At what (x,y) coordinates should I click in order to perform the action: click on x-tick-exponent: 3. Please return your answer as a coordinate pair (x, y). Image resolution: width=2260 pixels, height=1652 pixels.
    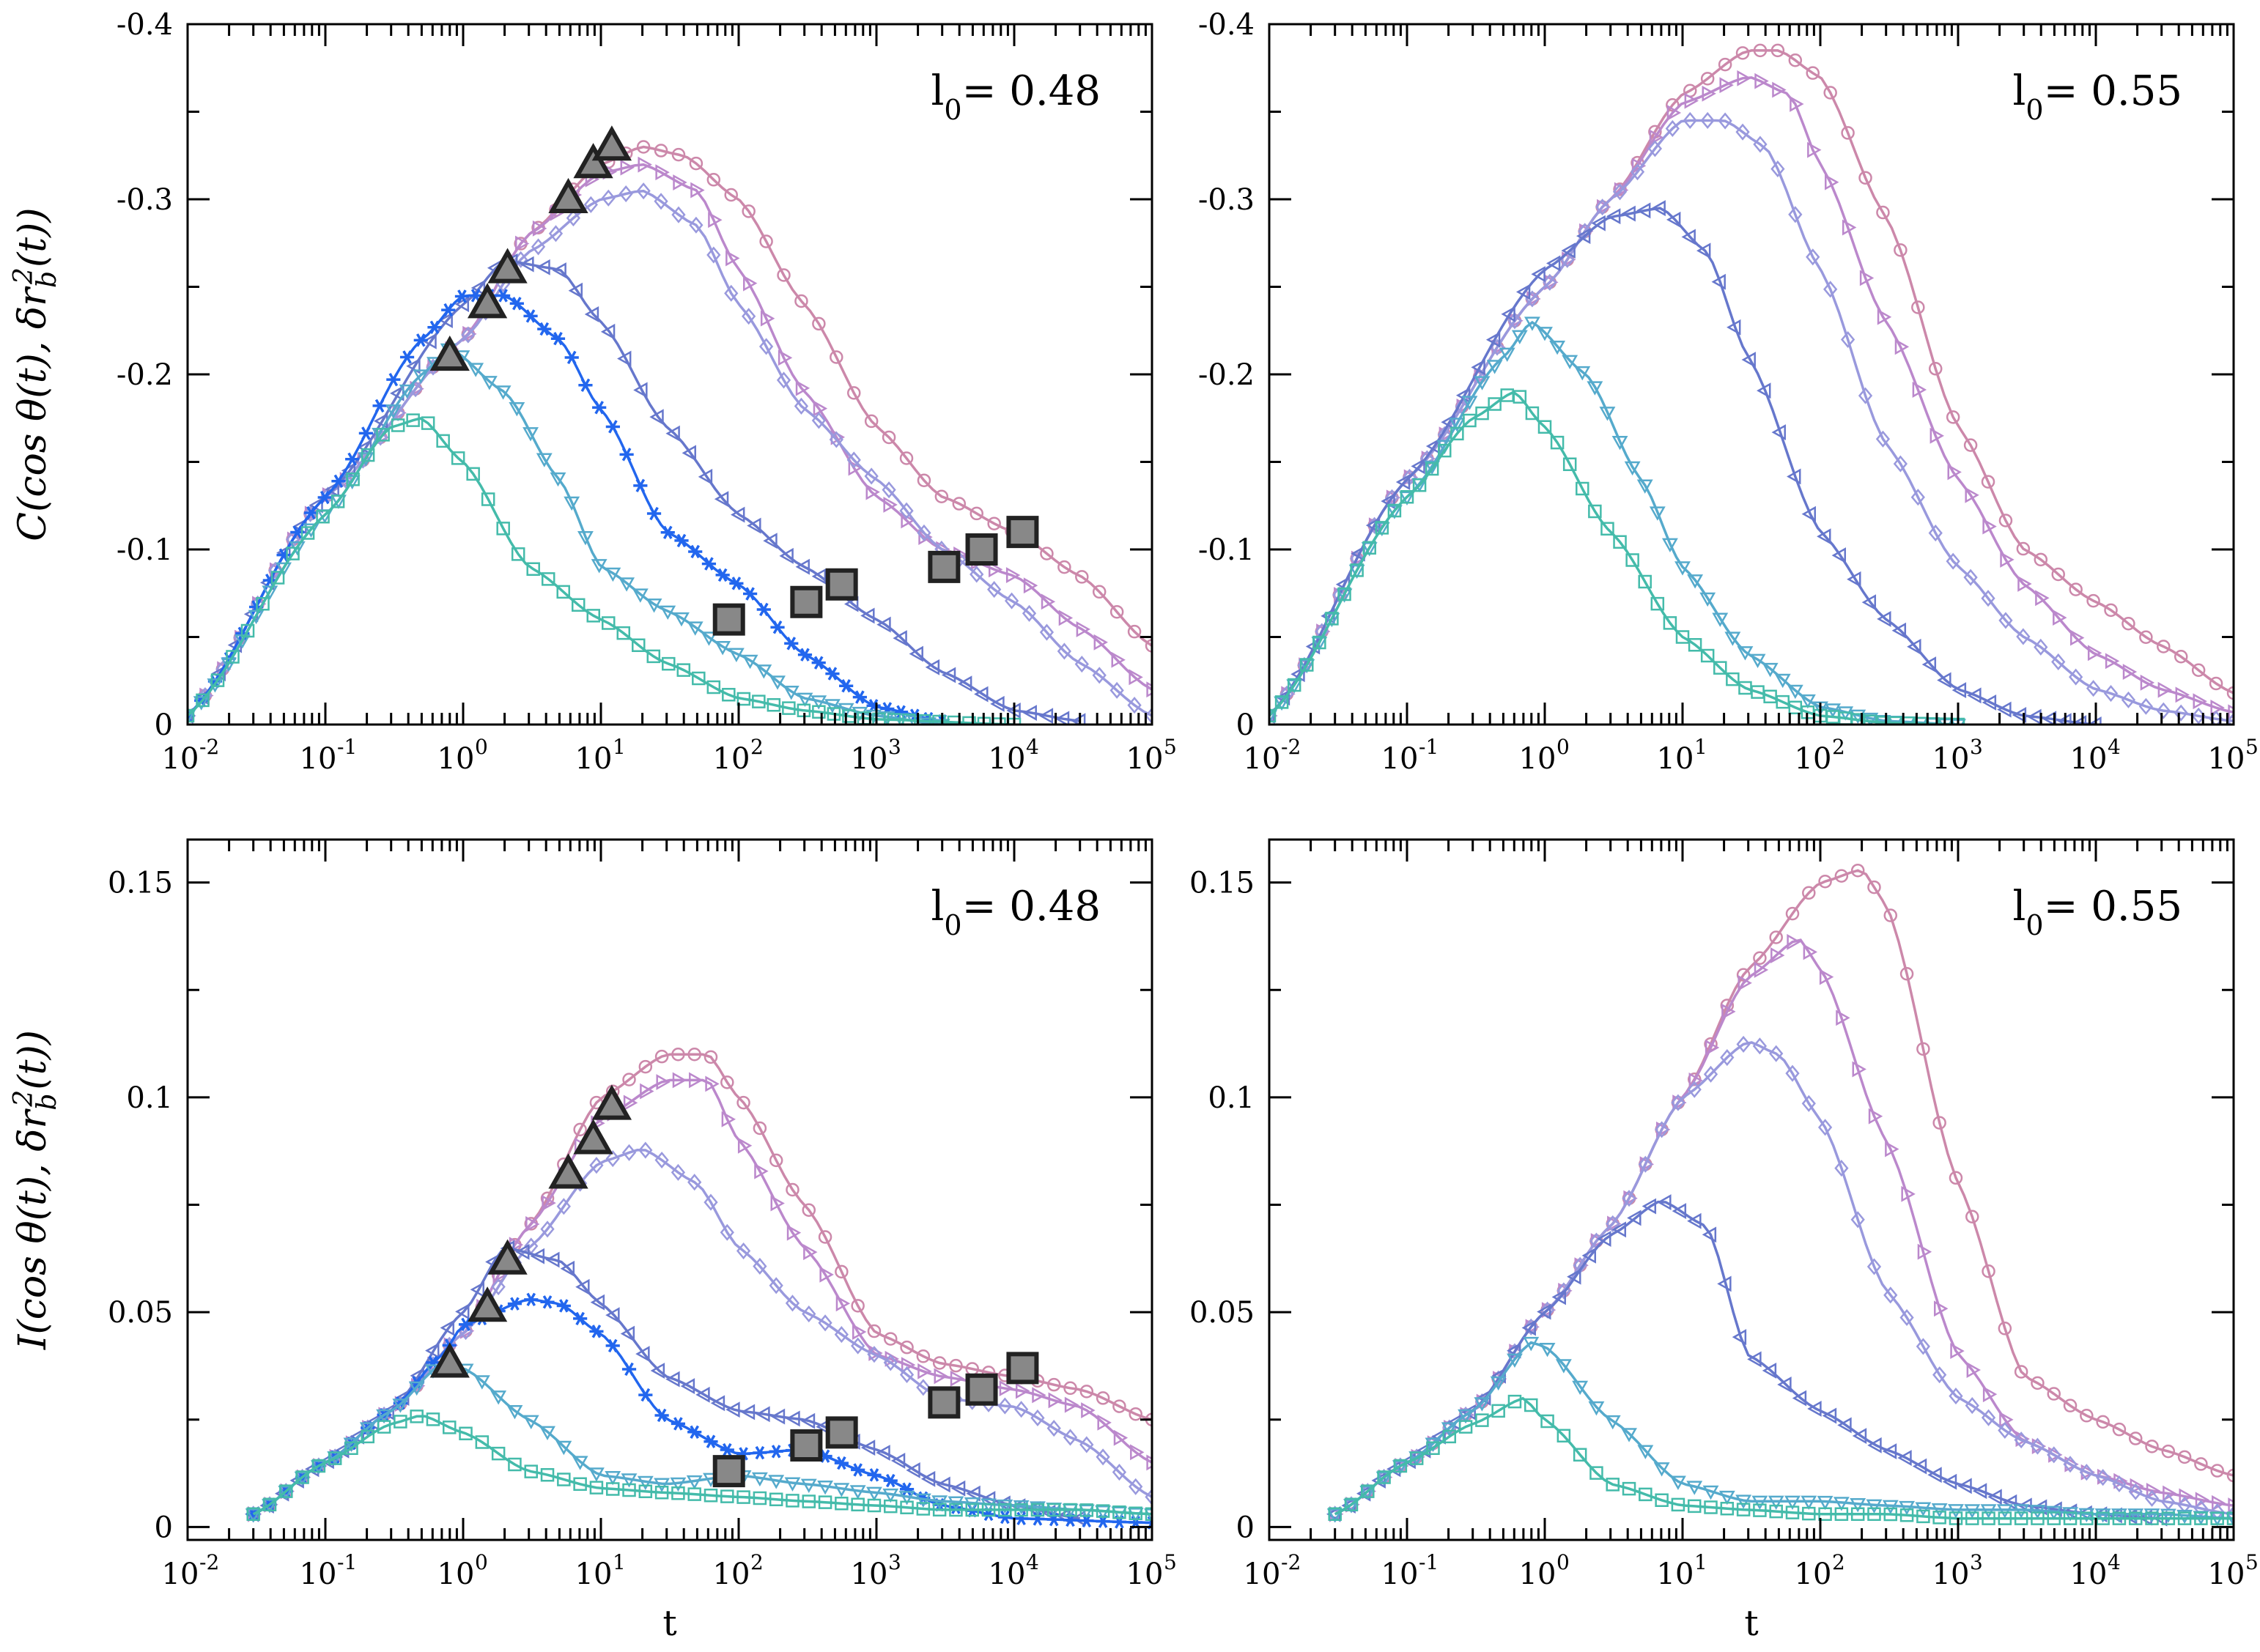
    Looking at the image, I should click on (894, 747).